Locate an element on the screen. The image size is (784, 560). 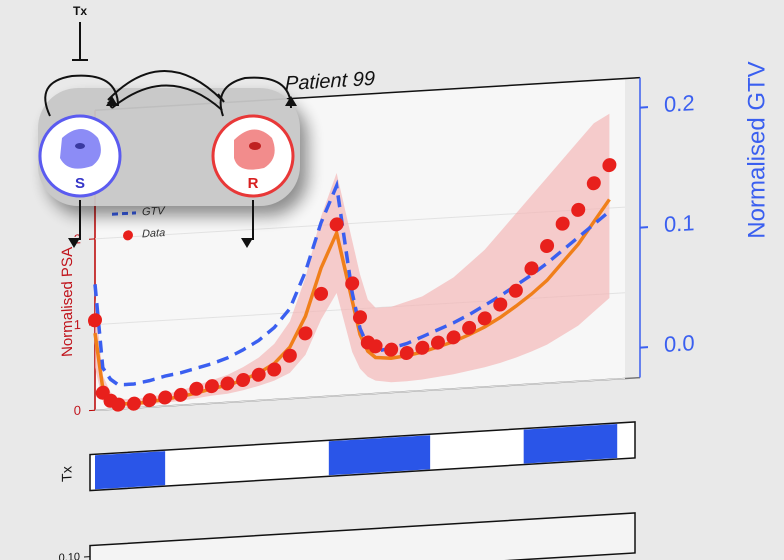
y2-tick-label: 0.0 is located at coordinates (679, 343).